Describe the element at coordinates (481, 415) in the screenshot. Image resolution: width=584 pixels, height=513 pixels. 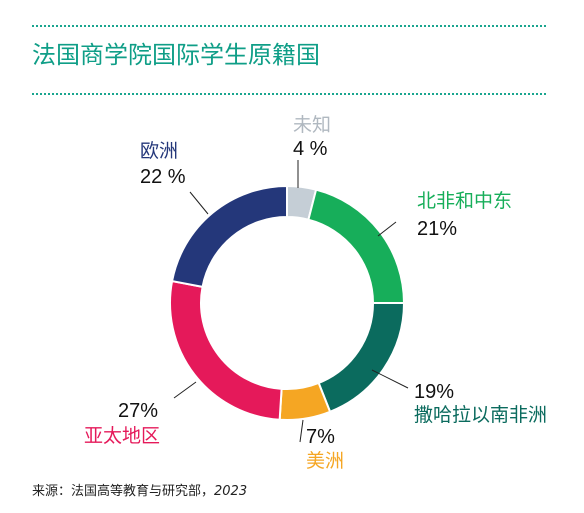
I see `slice-label-2: 撒哈拉以南非洲` at that location.